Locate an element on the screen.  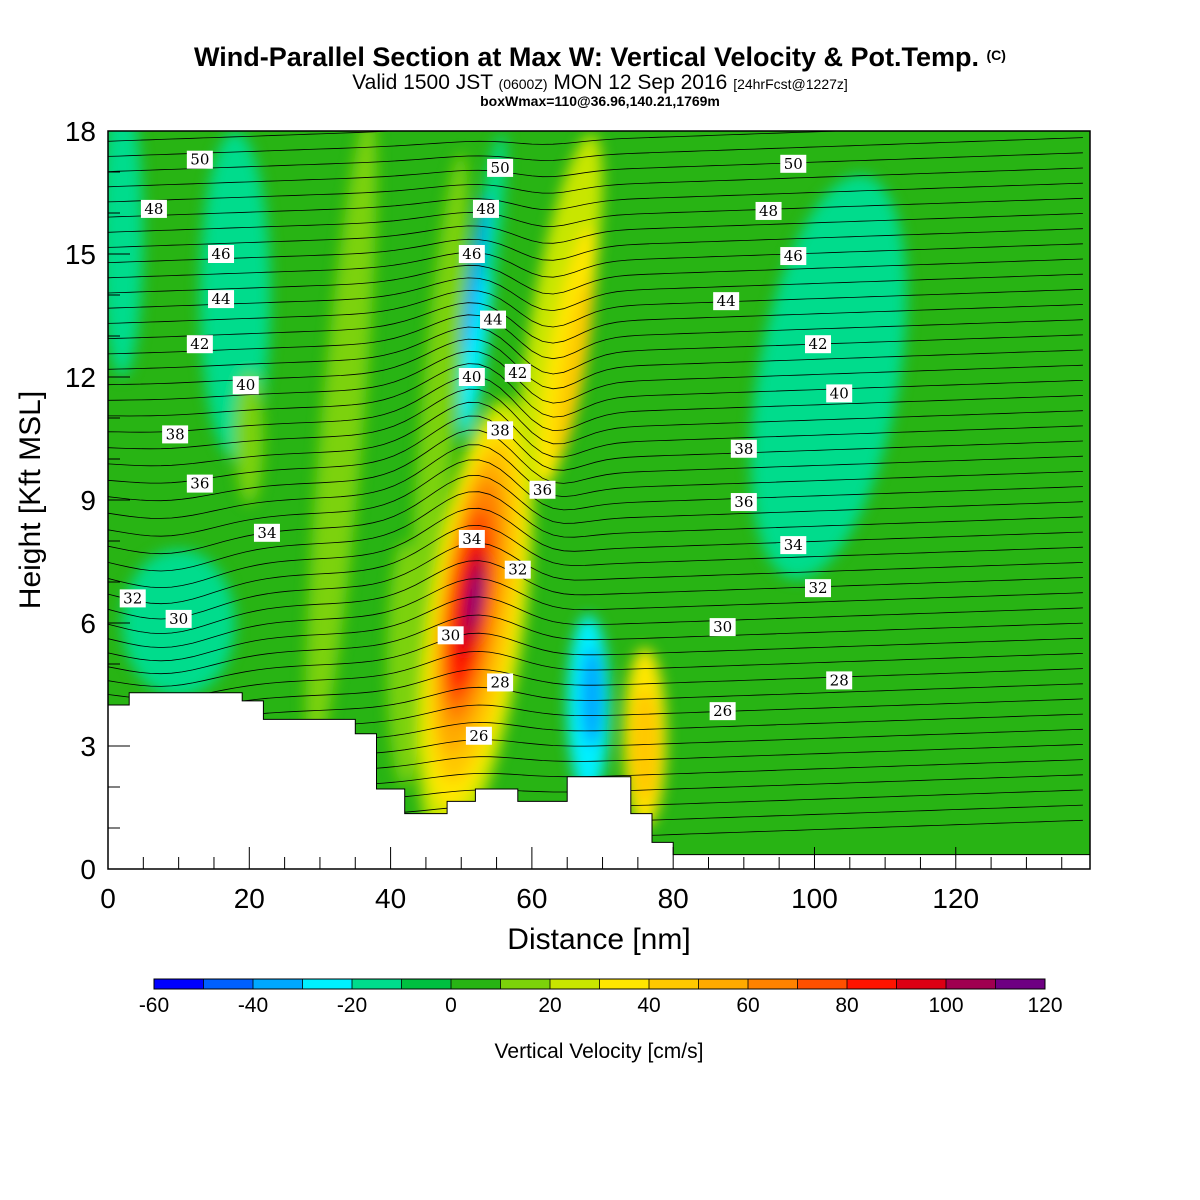
contour-label-text: 26 is located at coordinates (722, 711).